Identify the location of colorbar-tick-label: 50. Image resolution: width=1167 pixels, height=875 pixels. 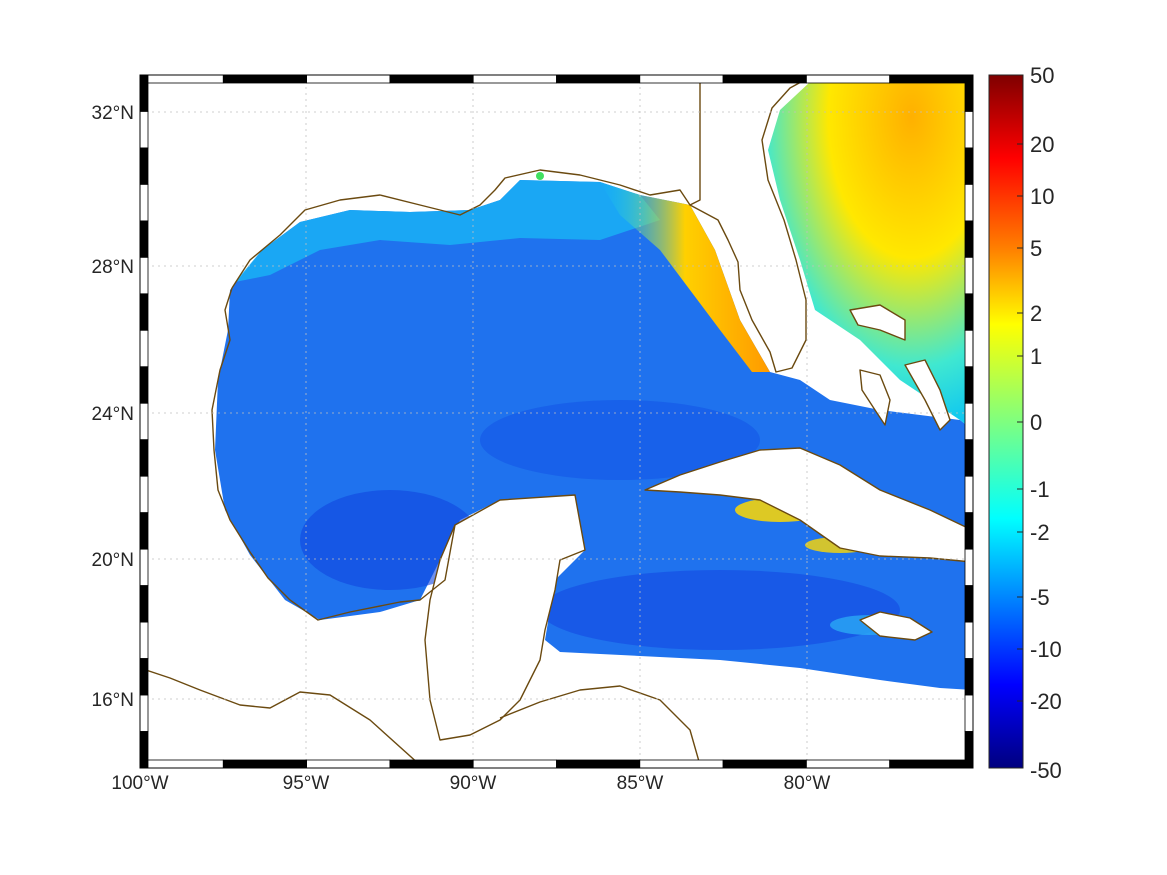
(1042, 75).